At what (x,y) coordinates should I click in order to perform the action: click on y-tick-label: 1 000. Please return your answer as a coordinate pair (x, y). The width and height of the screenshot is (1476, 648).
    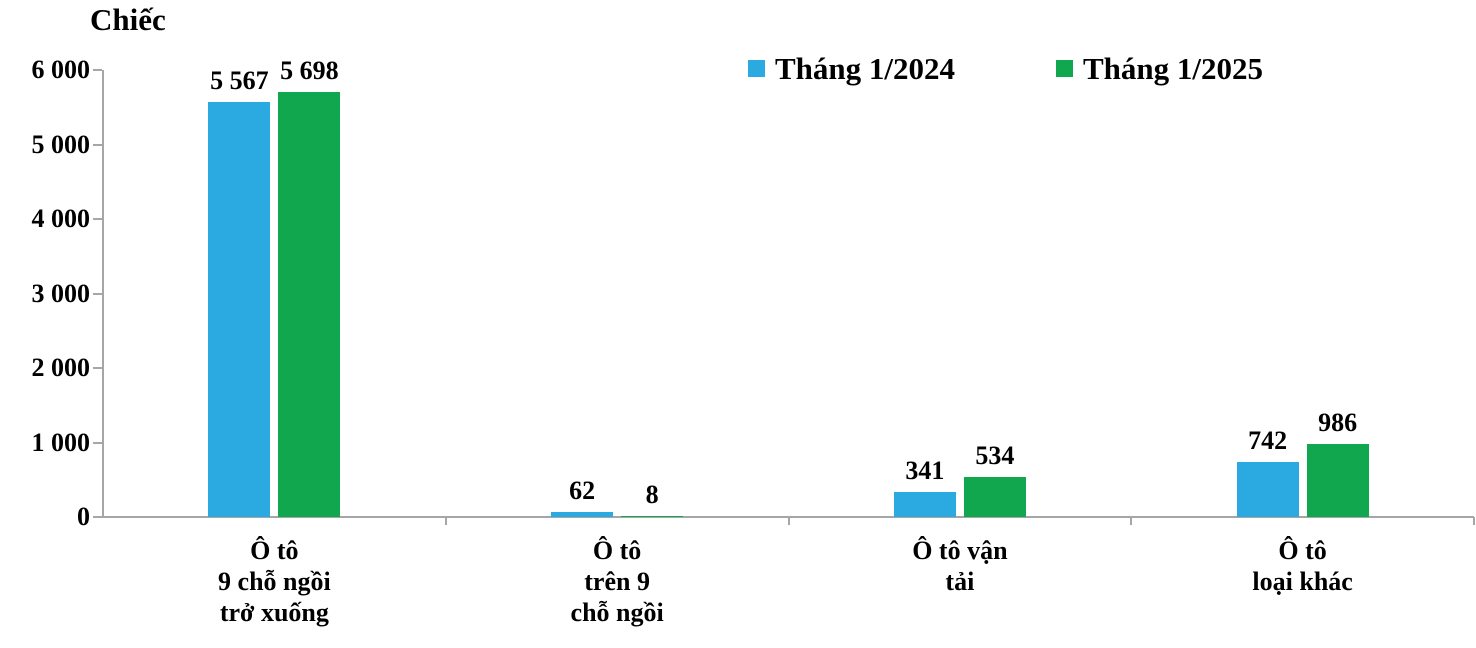
    Looking at the image, I should click on (61, 442).